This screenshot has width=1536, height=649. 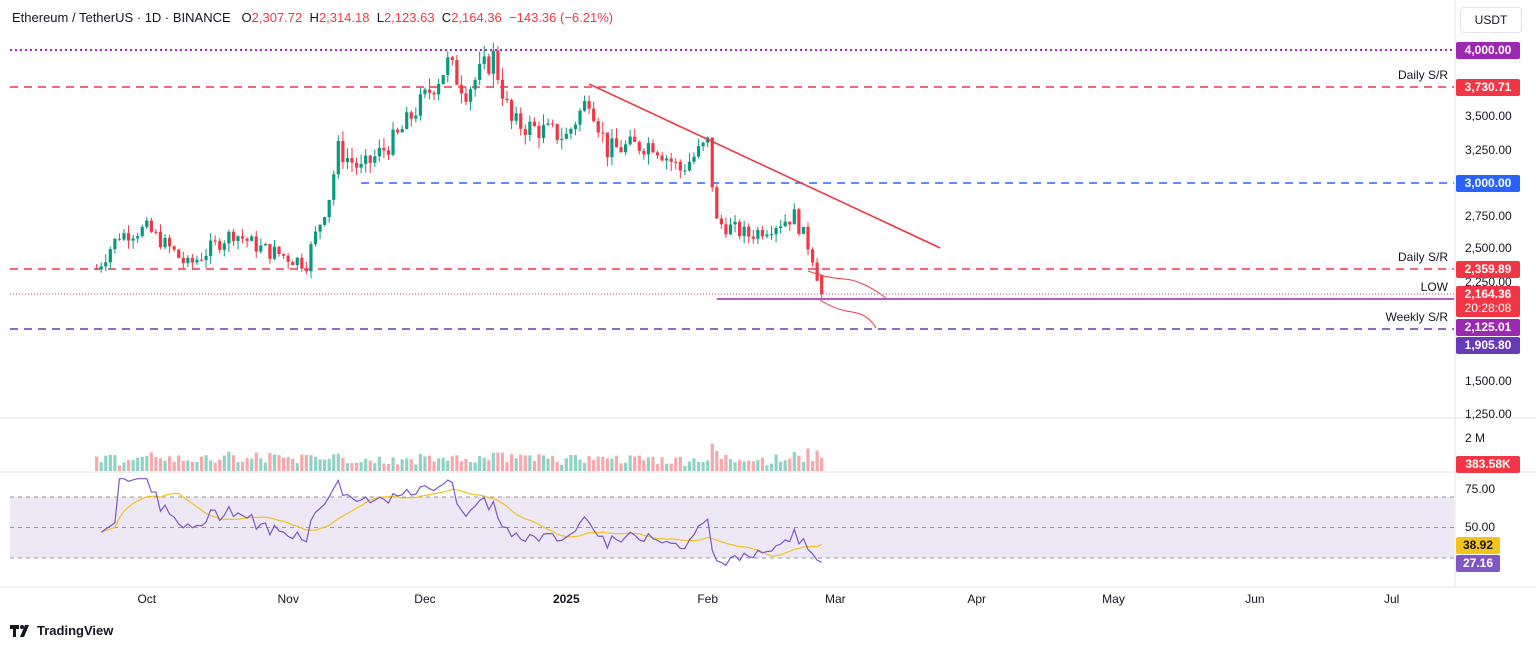 I want to click on time-tick-label: Dec, so click(x=424, y=599).